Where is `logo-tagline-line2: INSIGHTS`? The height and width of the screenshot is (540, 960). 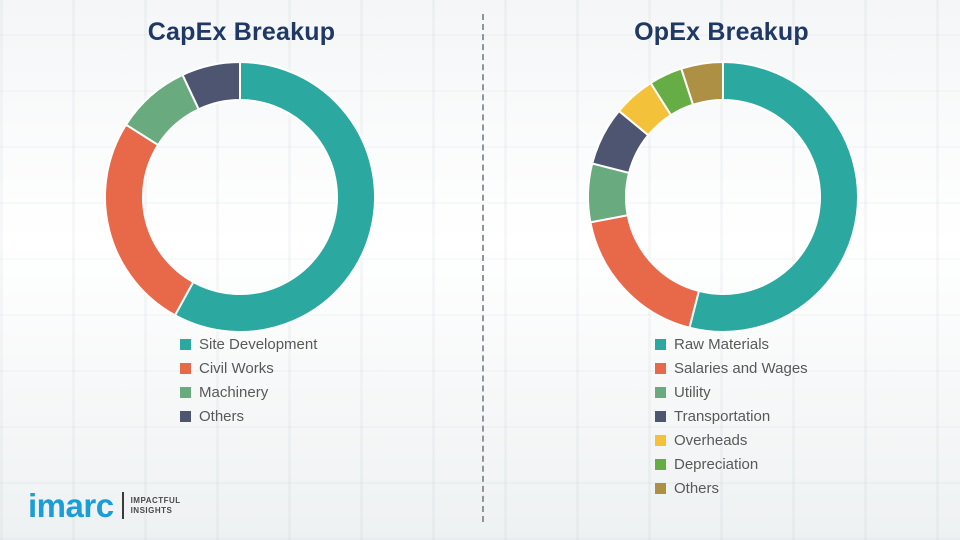 logo-tagline-line2: INSIGHTS is located at coordinates (151, 510).